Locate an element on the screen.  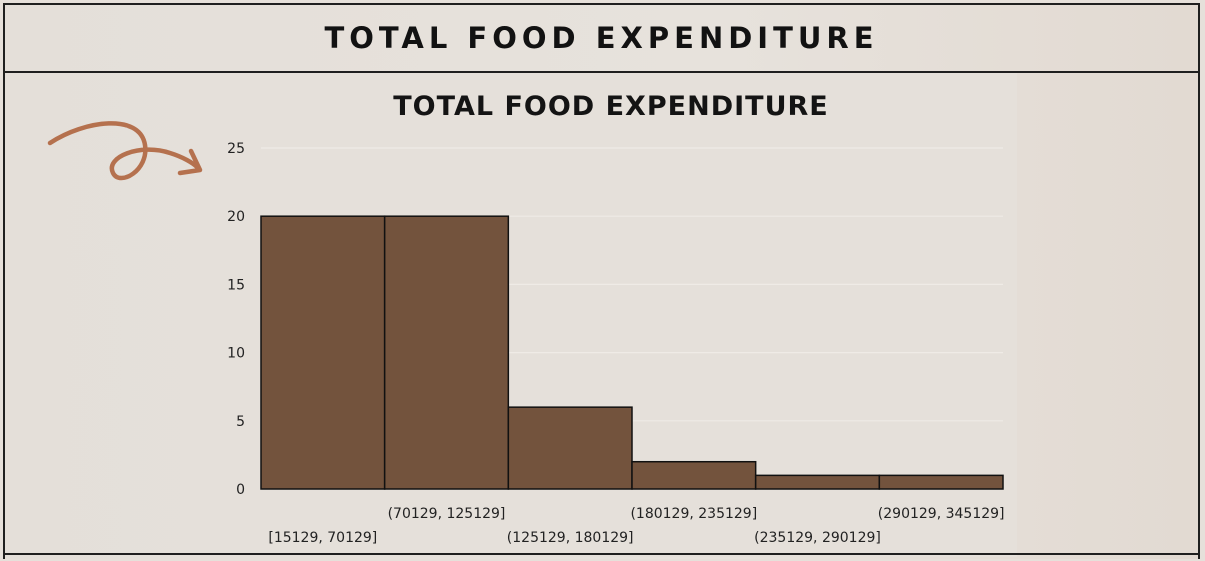
y-tick-label: 10 is located at coordinates (236, 354).